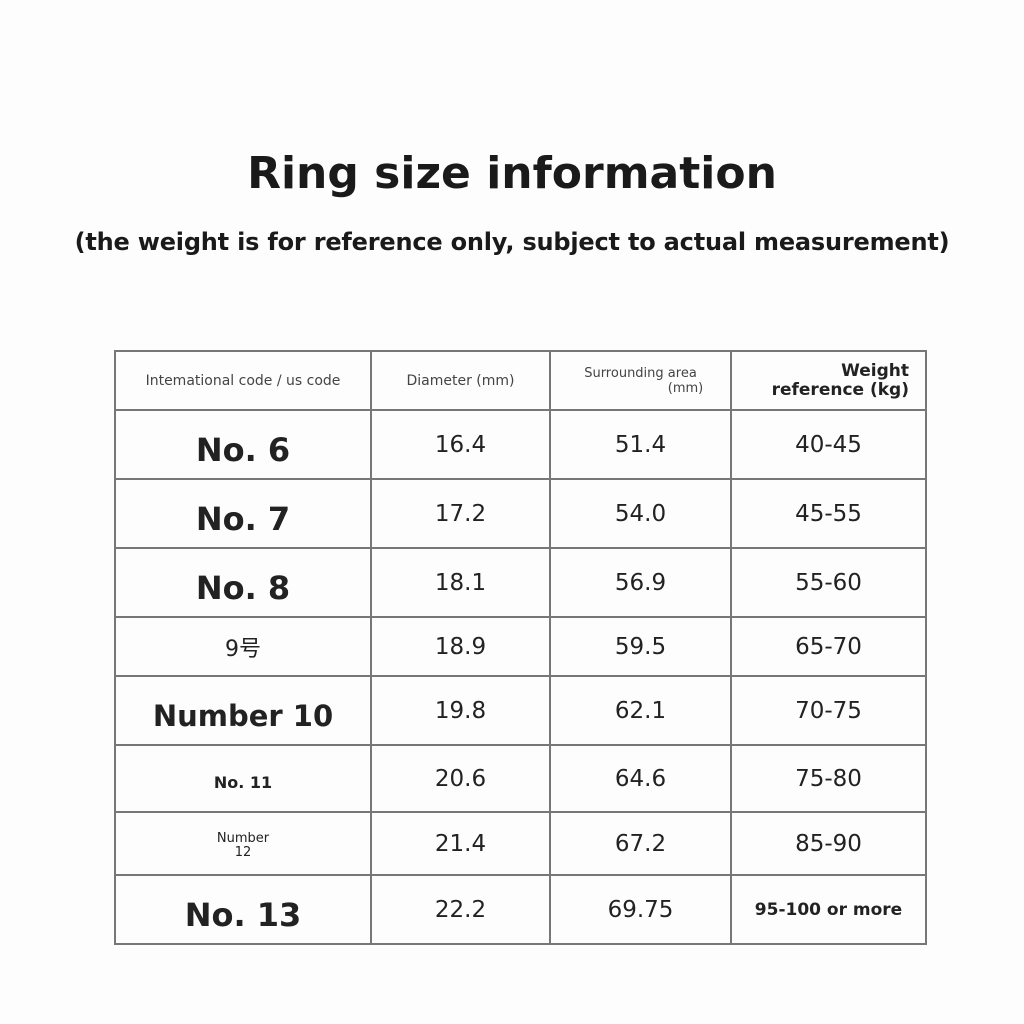 This screenshot has width=1024, height=1024. I want to click on header-weight: Weight reference (kg), so click(828, 380).